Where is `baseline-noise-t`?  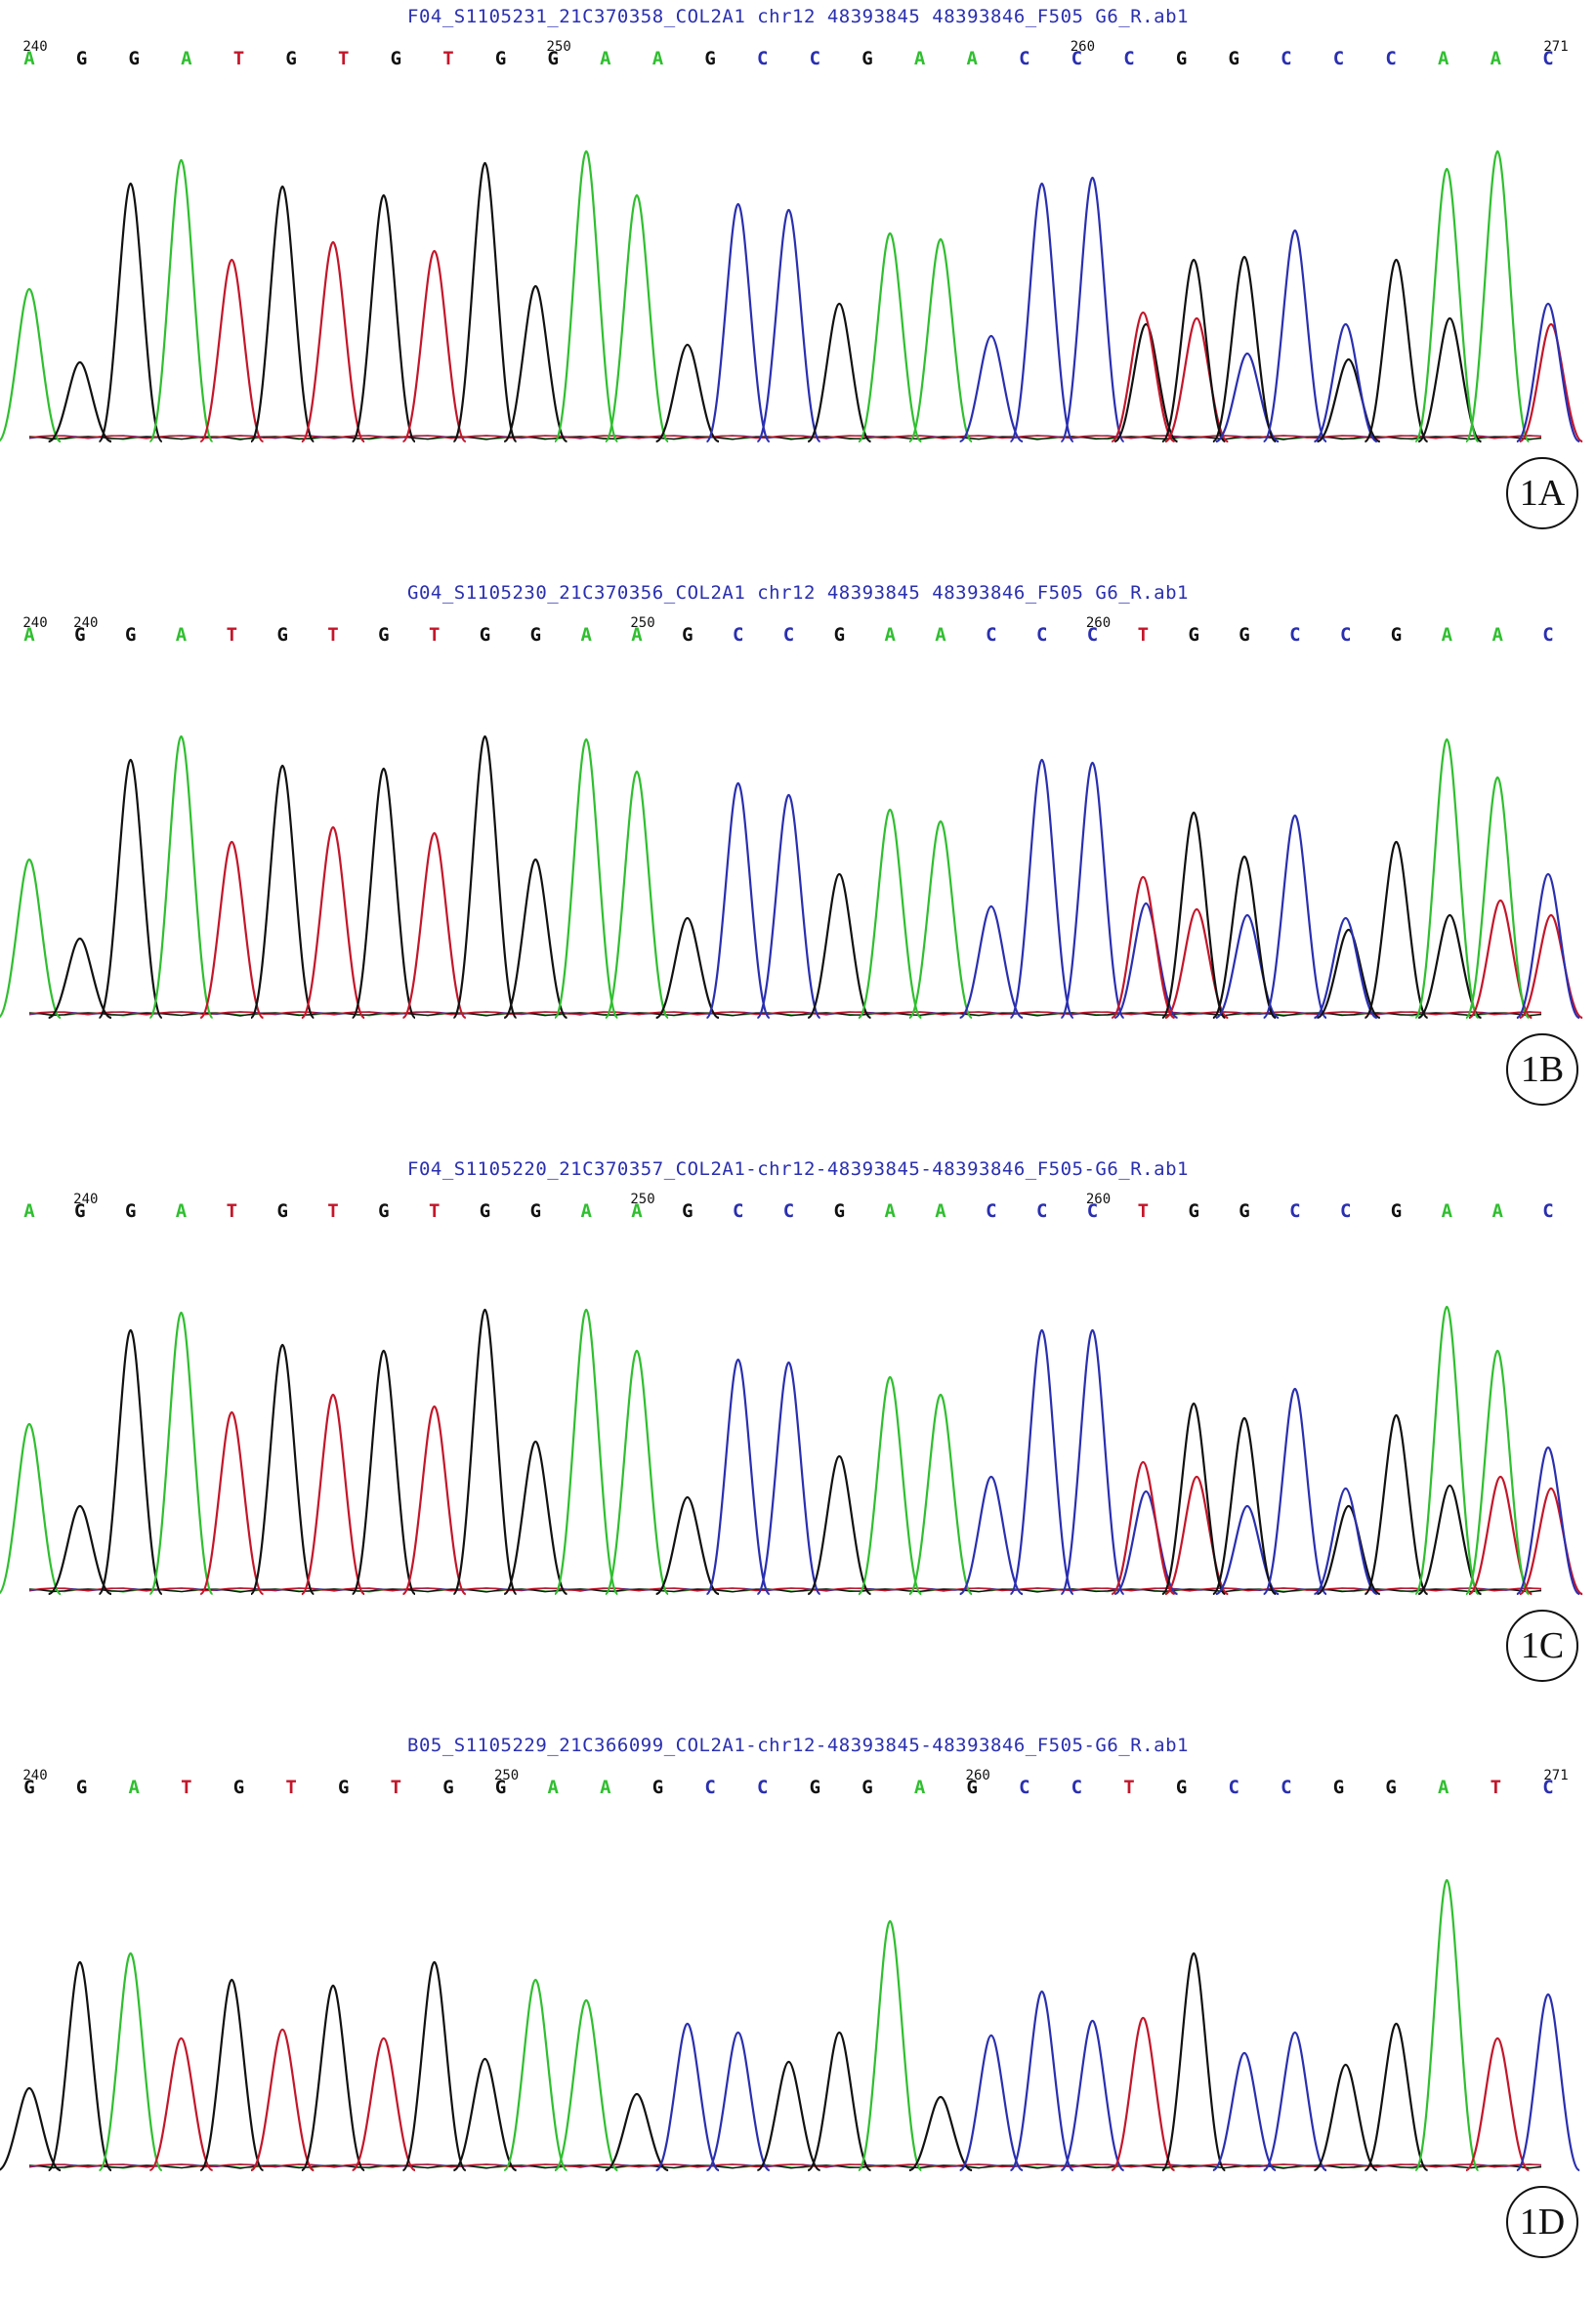
baseline-noise-t is located at coordinates (785, 1590).